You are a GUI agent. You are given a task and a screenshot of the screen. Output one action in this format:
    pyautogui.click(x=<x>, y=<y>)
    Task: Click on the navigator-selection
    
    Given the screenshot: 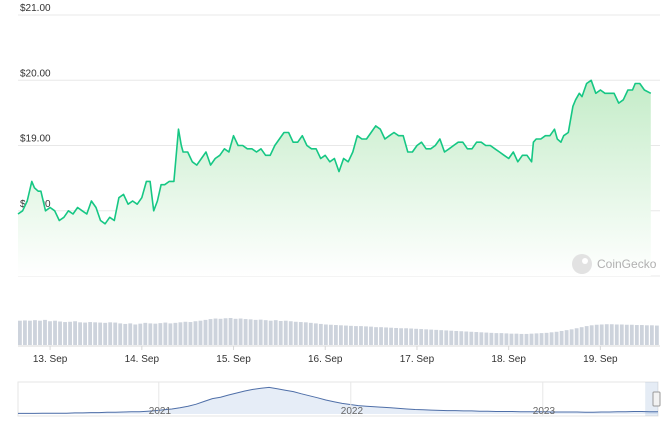 What is the action you would take?
    pyautogui.click(x=651, y=399)
    